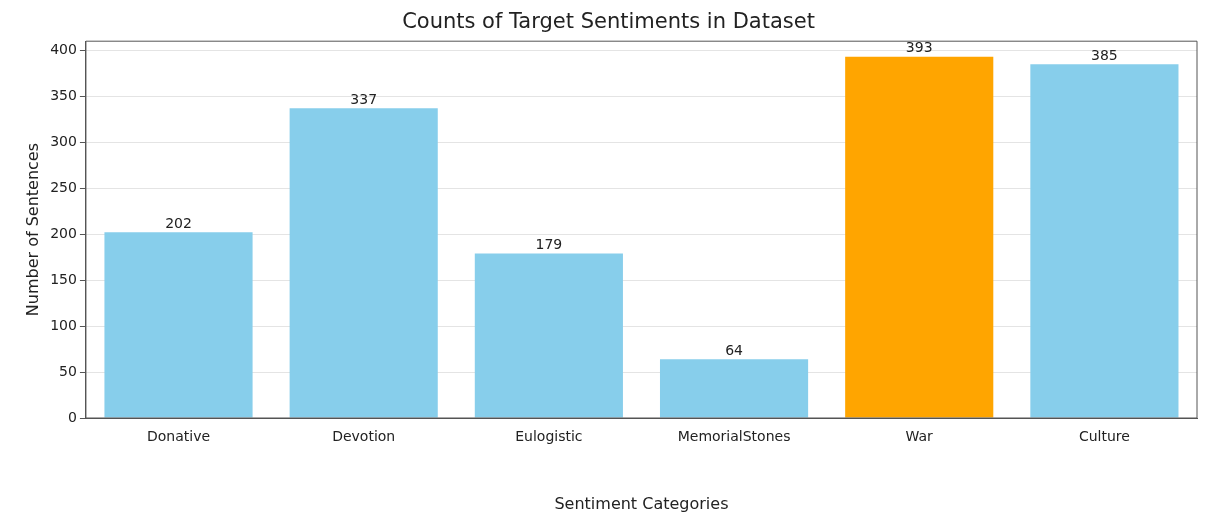 This screenshot has height=526, width=1213. What do you see at coordinates (68, 370) in the screenshot?
I see `y-tick-label: 50` at bounding box center [68, 370].